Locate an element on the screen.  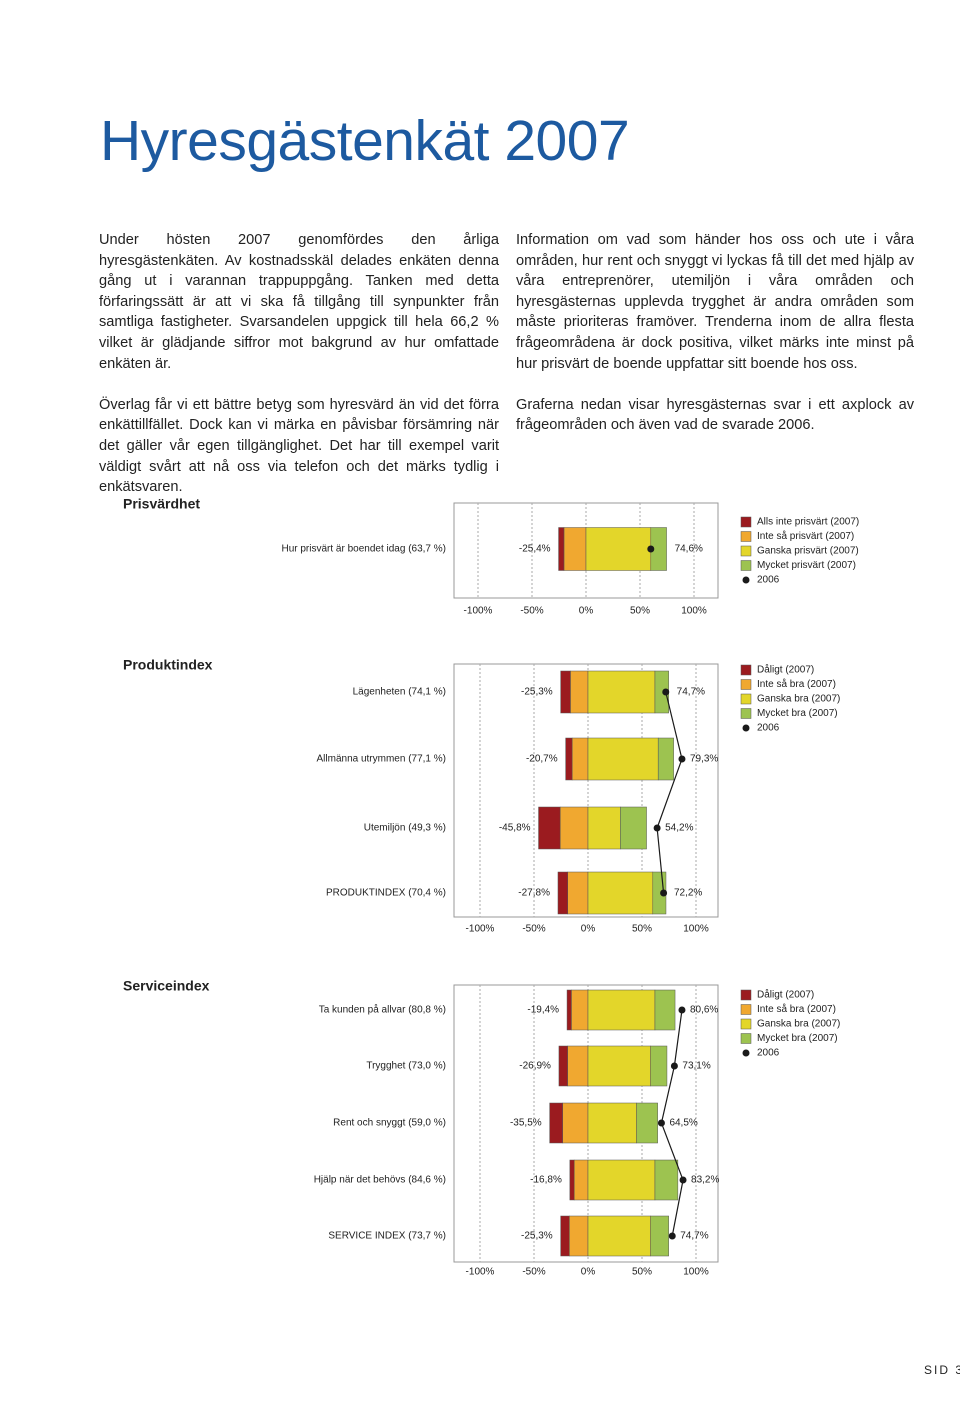
row-label: Utemiljön (49,3 %) is located at coordinates (405, 828).